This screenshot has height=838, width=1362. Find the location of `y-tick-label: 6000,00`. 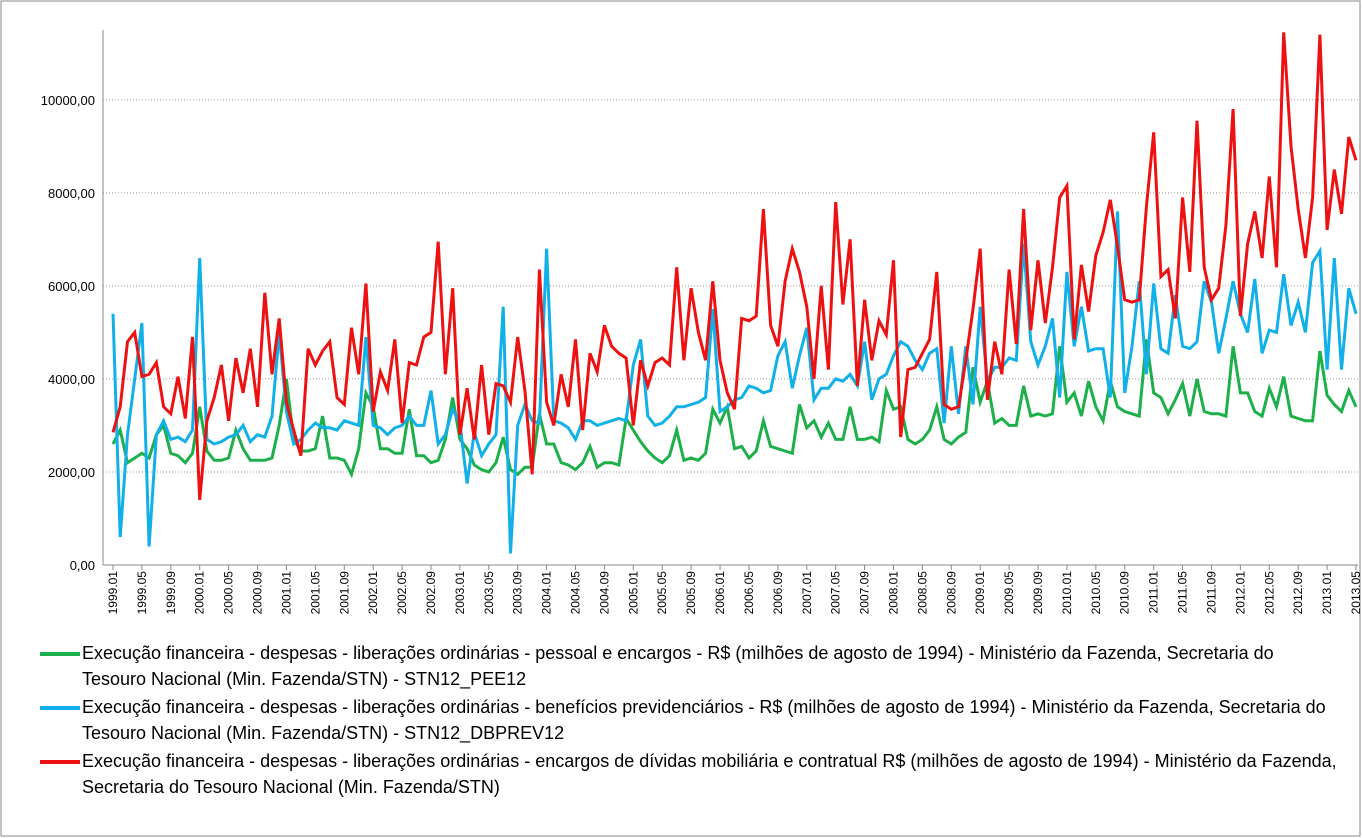

y-tick-label: 6000,00 is located at coordinates (71, 286).